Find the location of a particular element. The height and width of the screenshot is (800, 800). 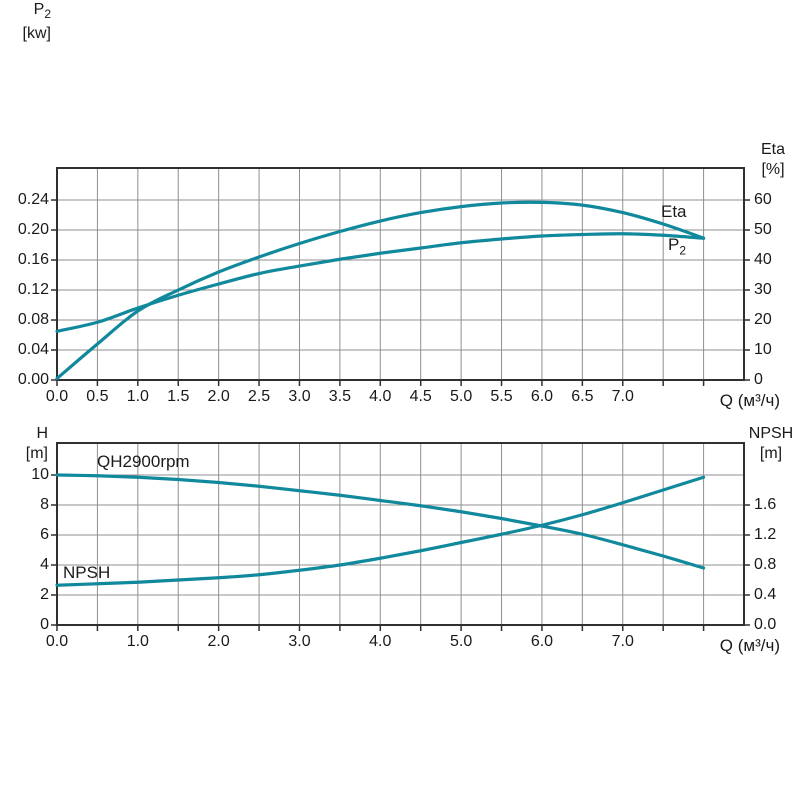

y-right-tick-label: 50 is located at coordinates (763, 229).